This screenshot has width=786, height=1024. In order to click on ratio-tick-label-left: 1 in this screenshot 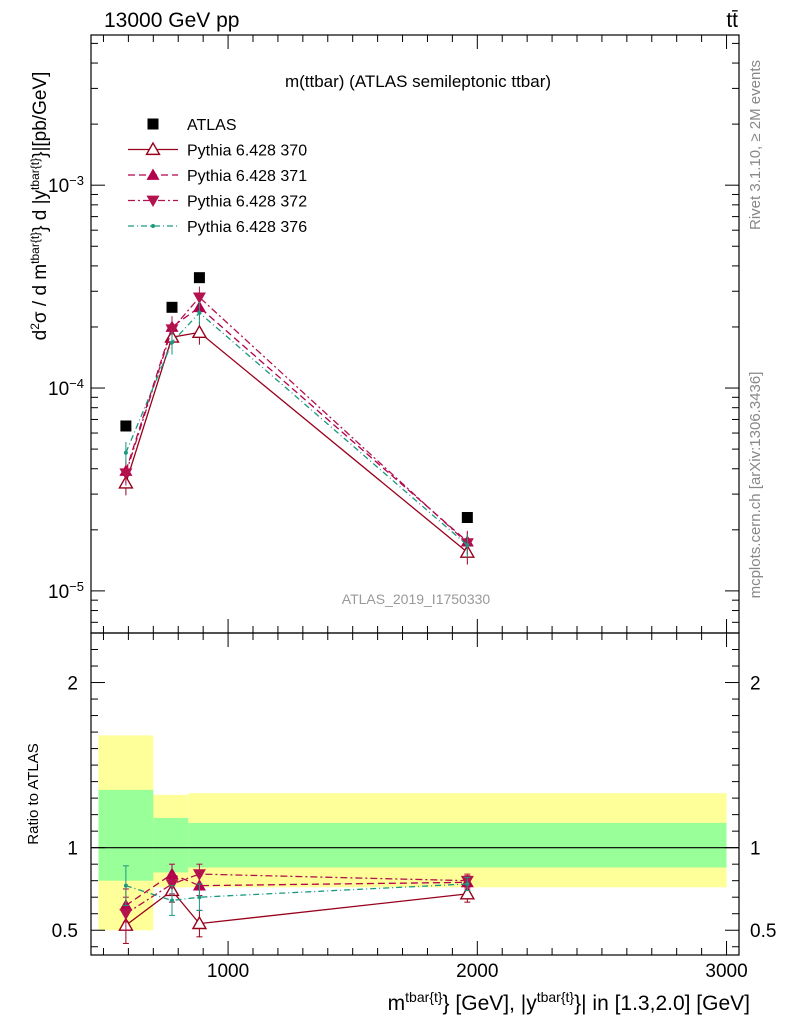, I will do `click(72, 849)`.